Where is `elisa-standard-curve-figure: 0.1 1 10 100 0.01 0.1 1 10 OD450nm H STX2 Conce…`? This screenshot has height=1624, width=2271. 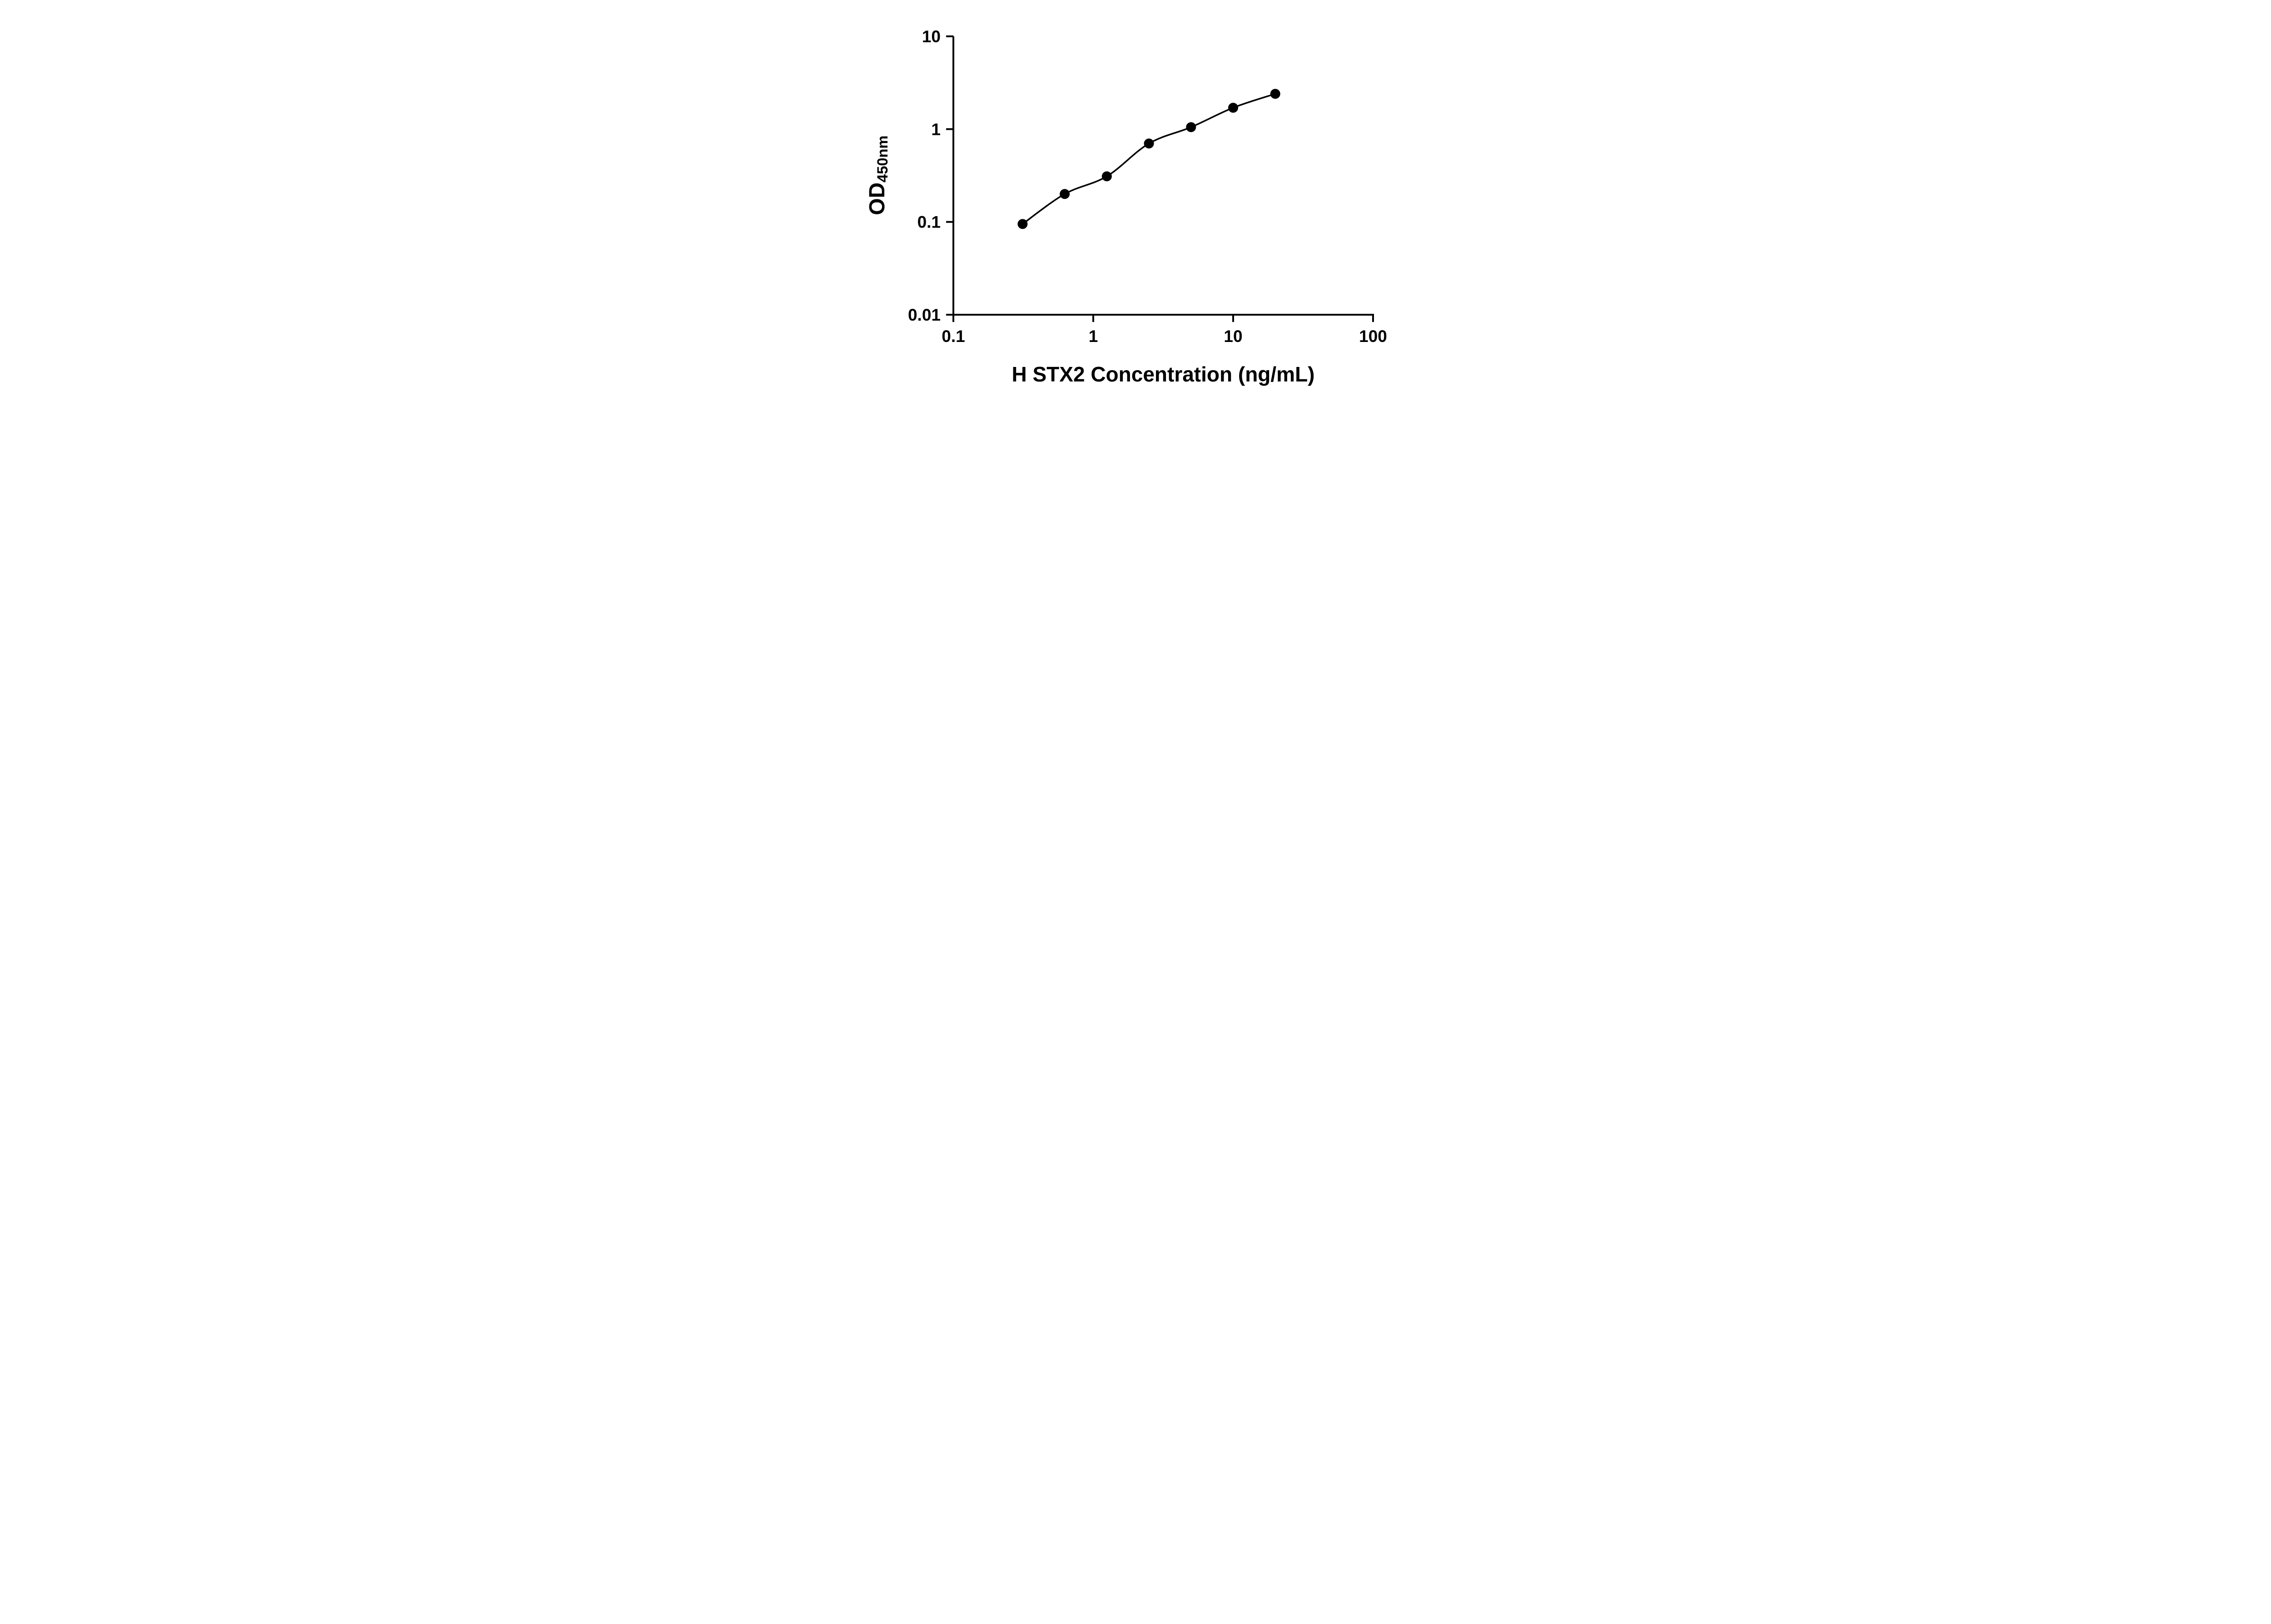
elisa-standard-curve-figure: 0.1 1 10 100 0.01 0.1 1 10 OD450nm H STX2 Conce… is located at coordinates (1135, 203).